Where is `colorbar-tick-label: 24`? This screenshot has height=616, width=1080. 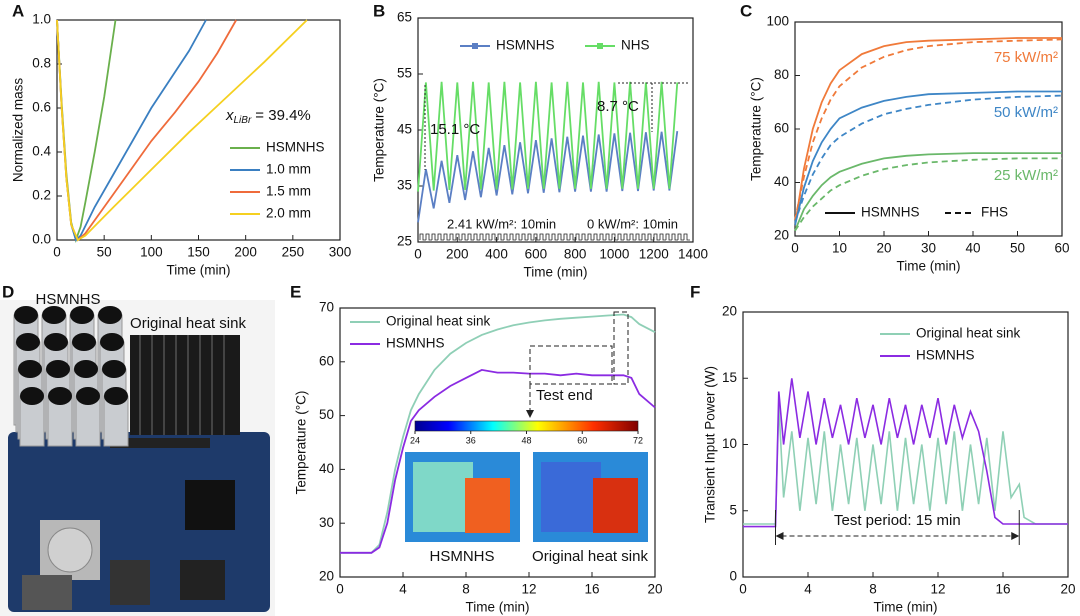
colorbar-tick-label: 24 is located at coordinates (415, 440).